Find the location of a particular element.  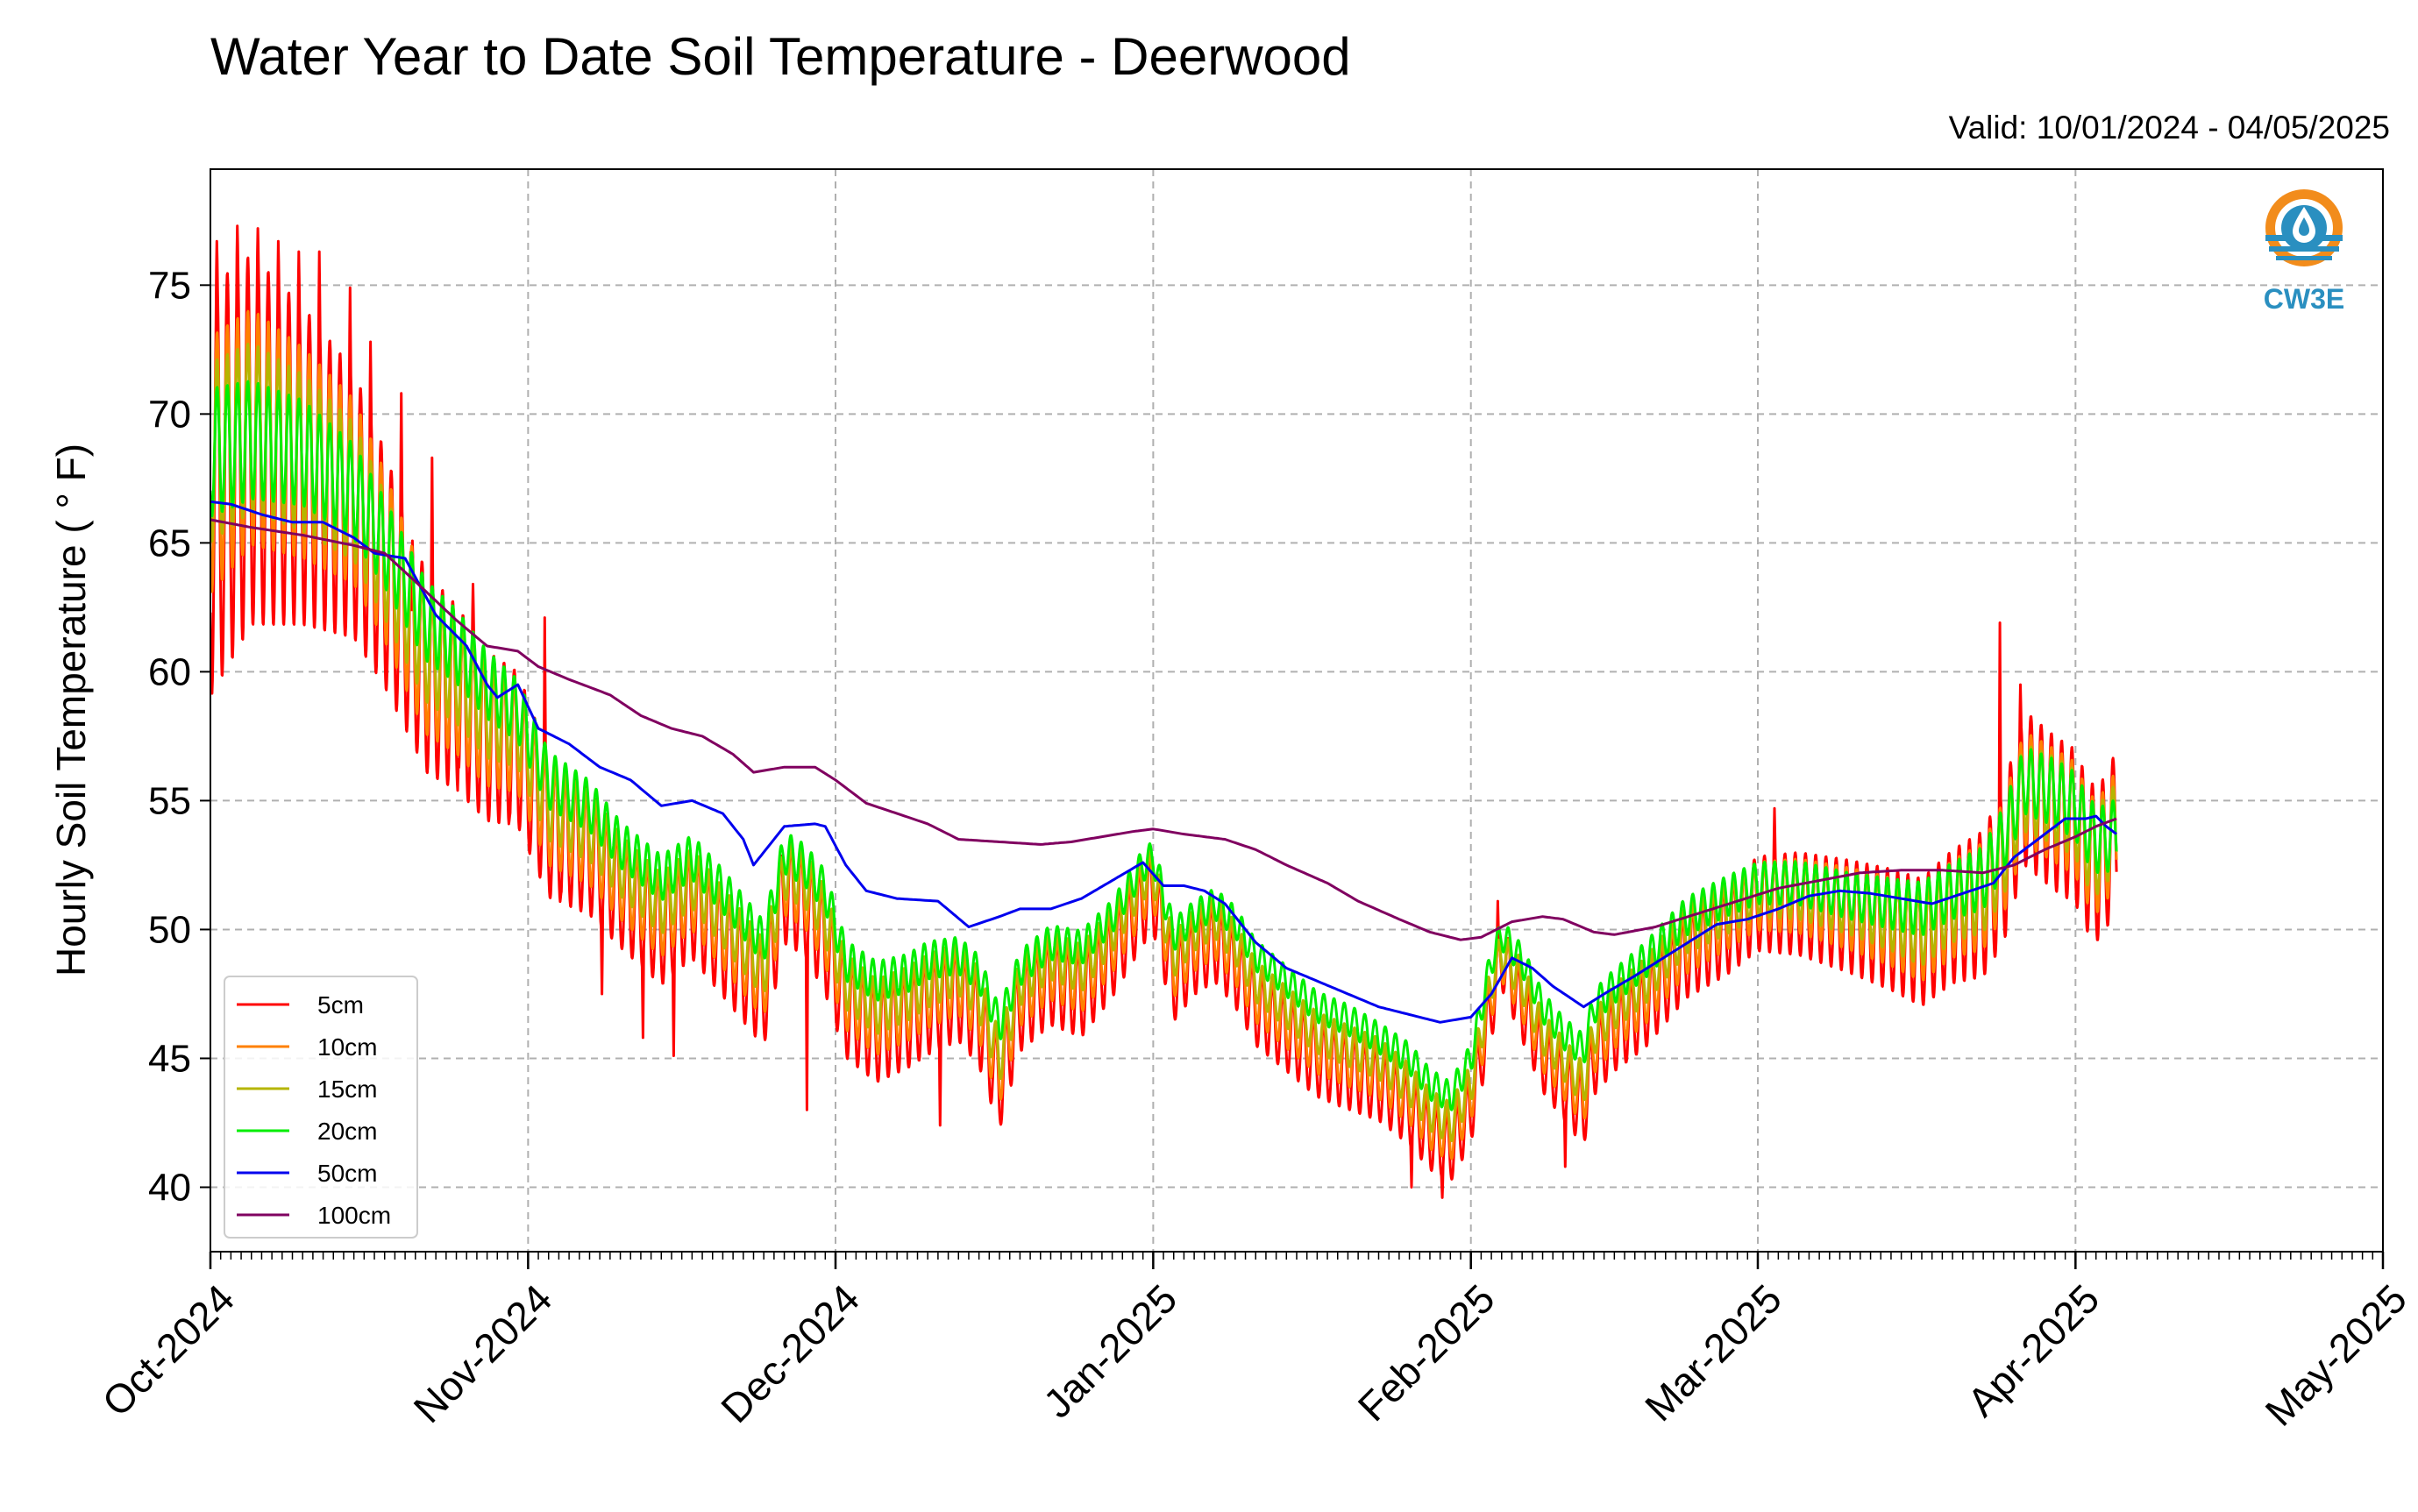

y-tick-label: 60 is located at coordinates (169, 671).